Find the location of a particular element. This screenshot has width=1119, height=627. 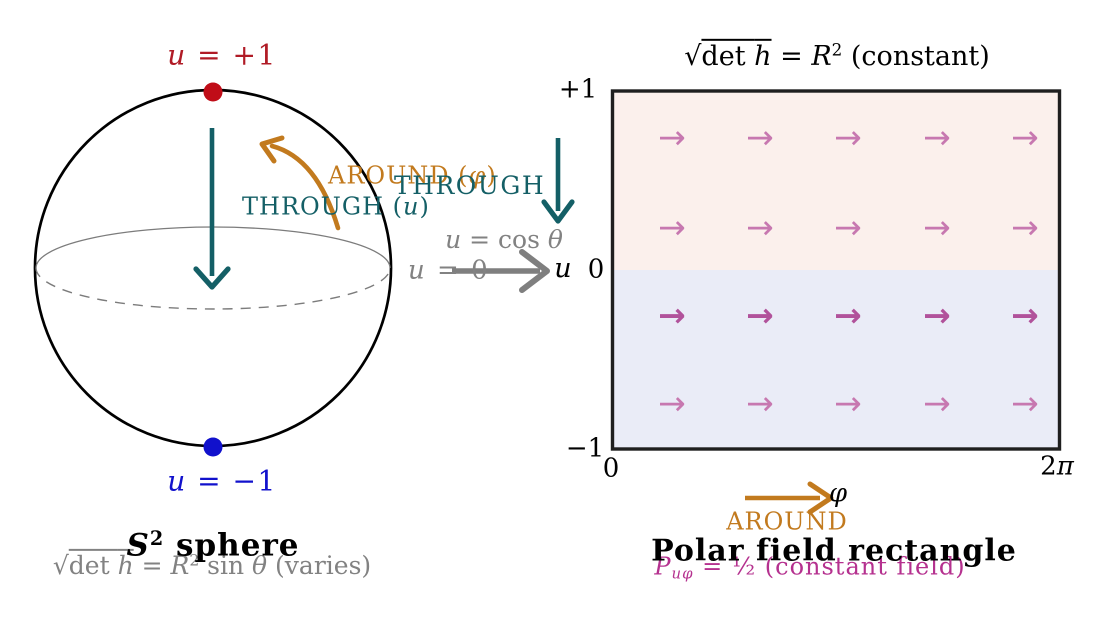

rect-upper-half-fill is located at coordinates (836, 181).